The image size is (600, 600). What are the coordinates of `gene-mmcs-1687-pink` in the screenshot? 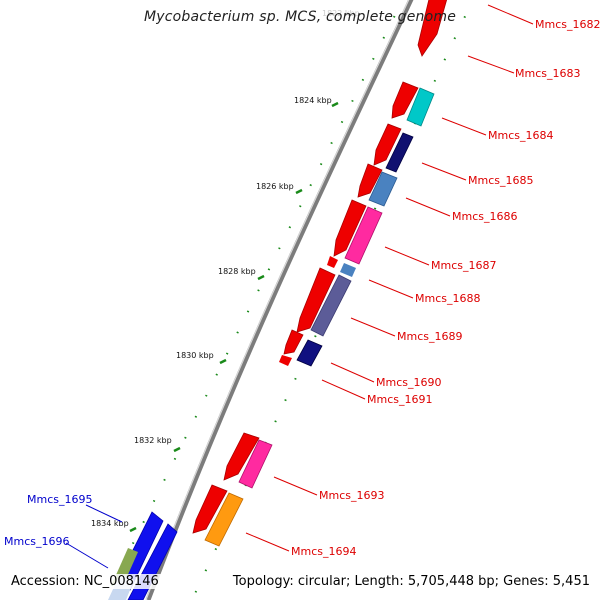 It's located at (363, 235).